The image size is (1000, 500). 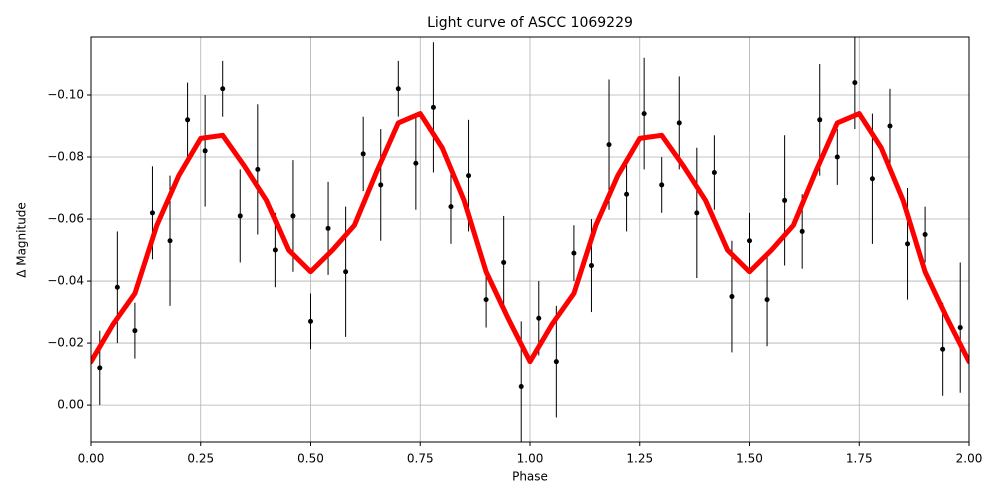 What do you see at coordinates (530, 23) in the screenshot?
I see `chart-title: Light curve of ASCC 1069229` at bounding box center [530, 23].